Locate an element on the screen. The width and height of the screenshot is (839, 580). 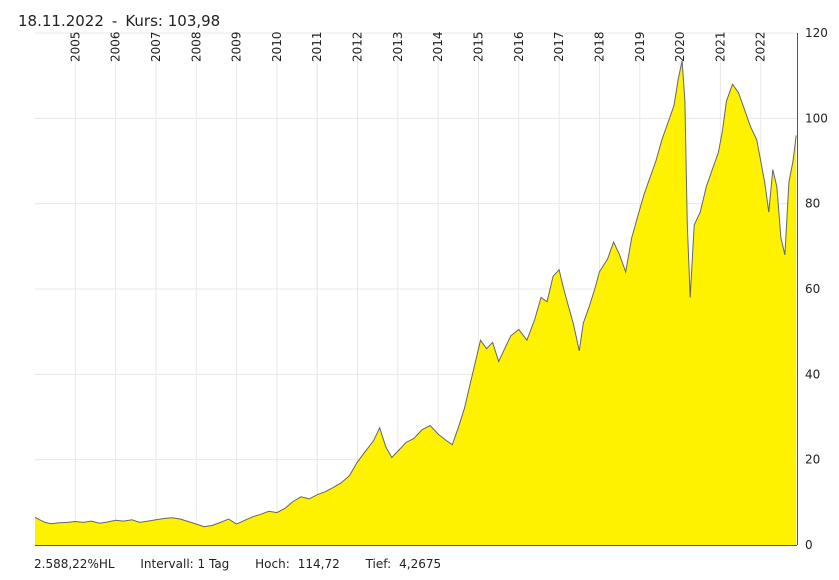
x-tick-label-2010: 2010 is located at coordinates (277, 46).